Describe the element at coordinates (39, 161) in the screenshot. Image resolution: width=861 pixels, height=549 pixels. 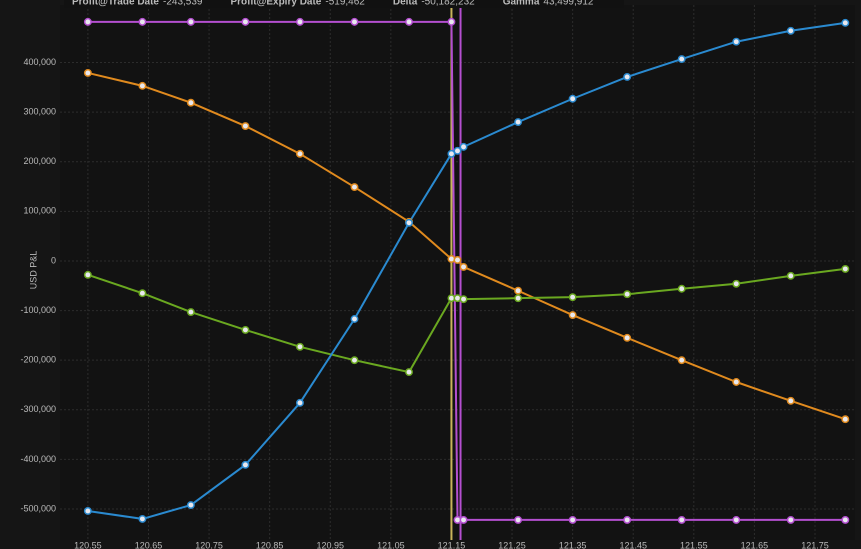
I see `y-tick-label: 200,000` at that location.